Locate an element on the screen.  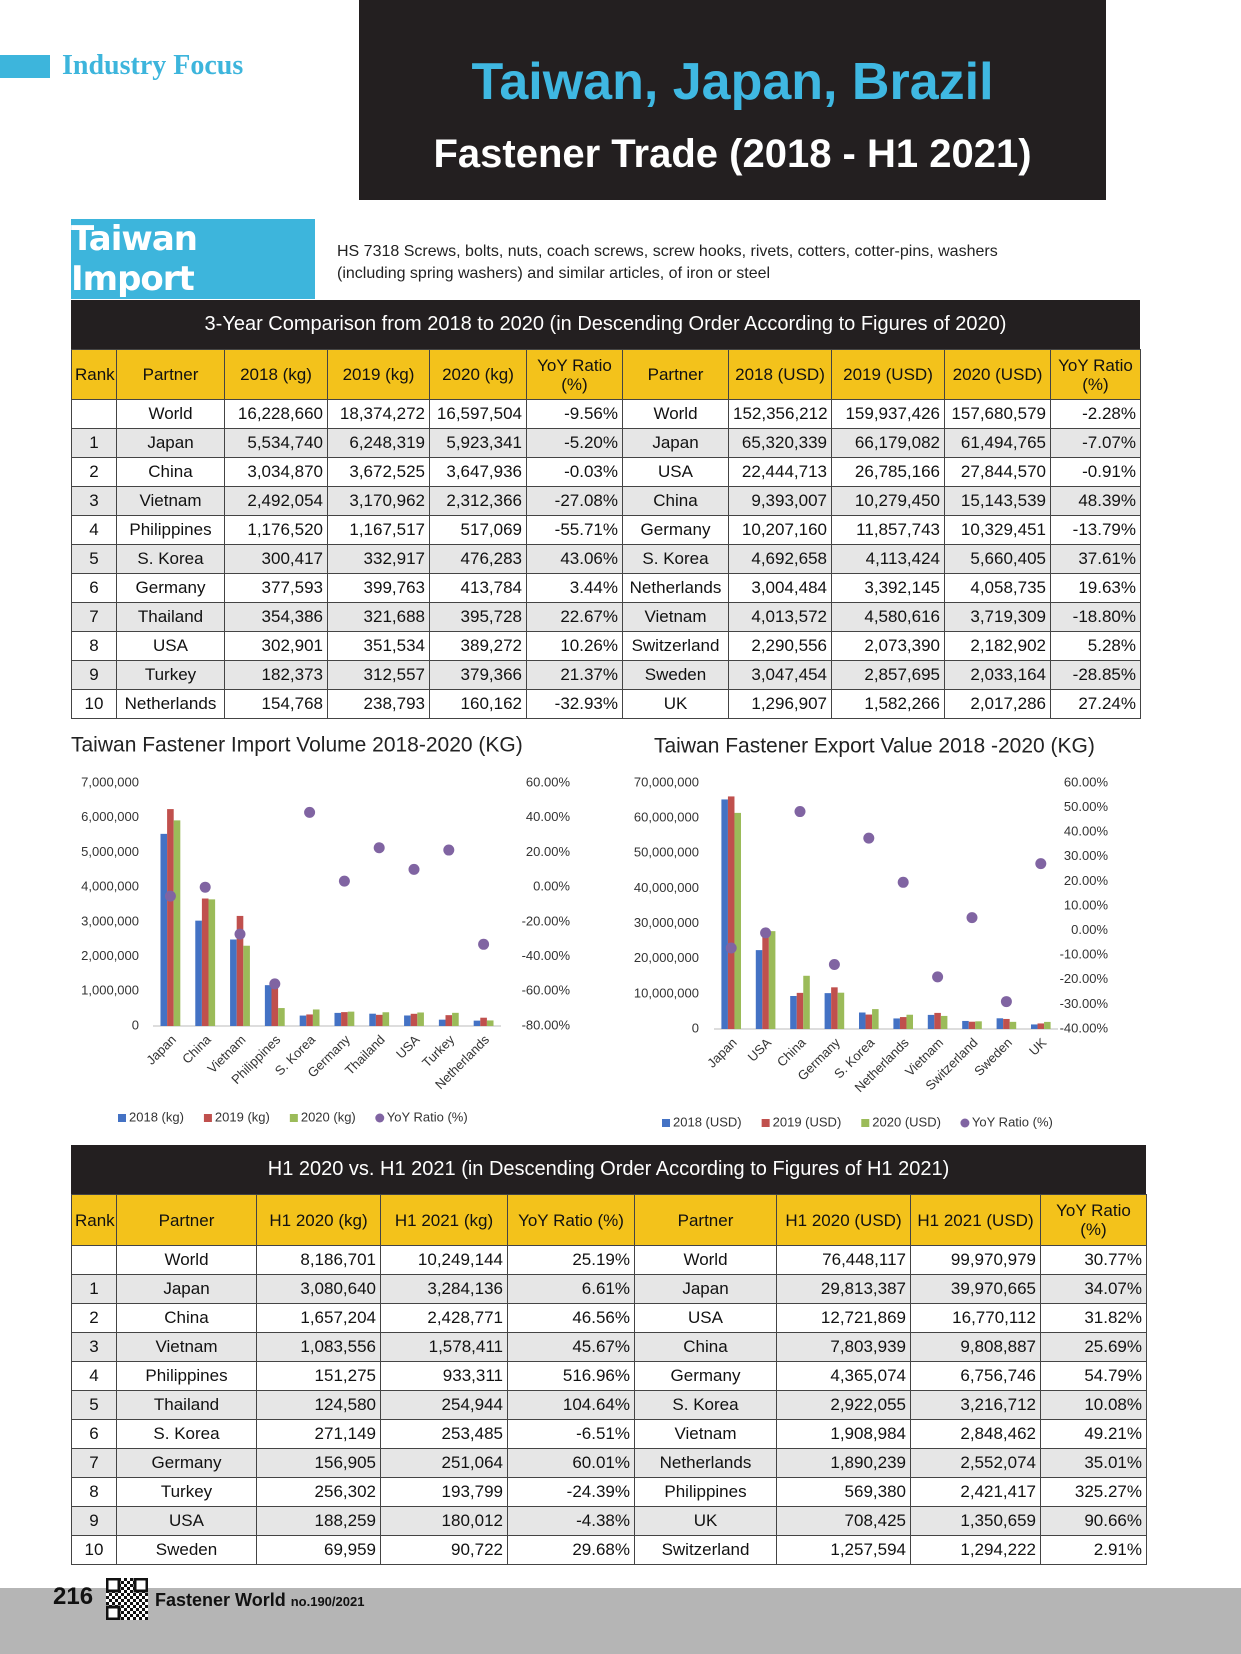
y2-tick-label: 60.00% is located at coordinates (548, 781).